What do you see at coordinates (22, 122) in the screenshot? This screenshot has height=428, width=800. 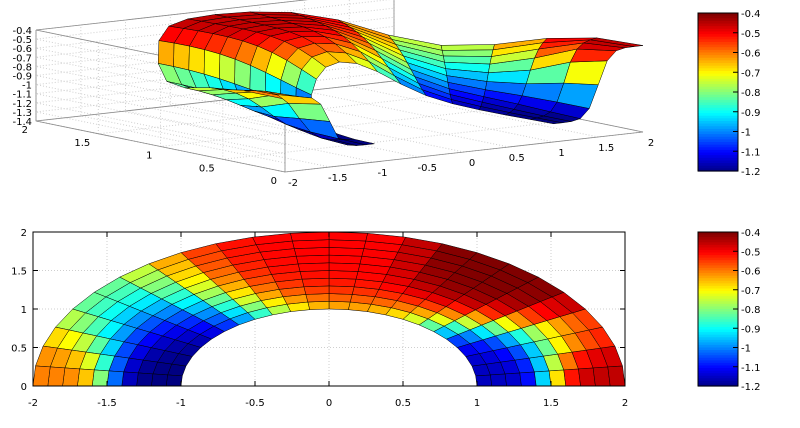 I see `z-tick-label: -1.4` at bounding box center [22, 122].